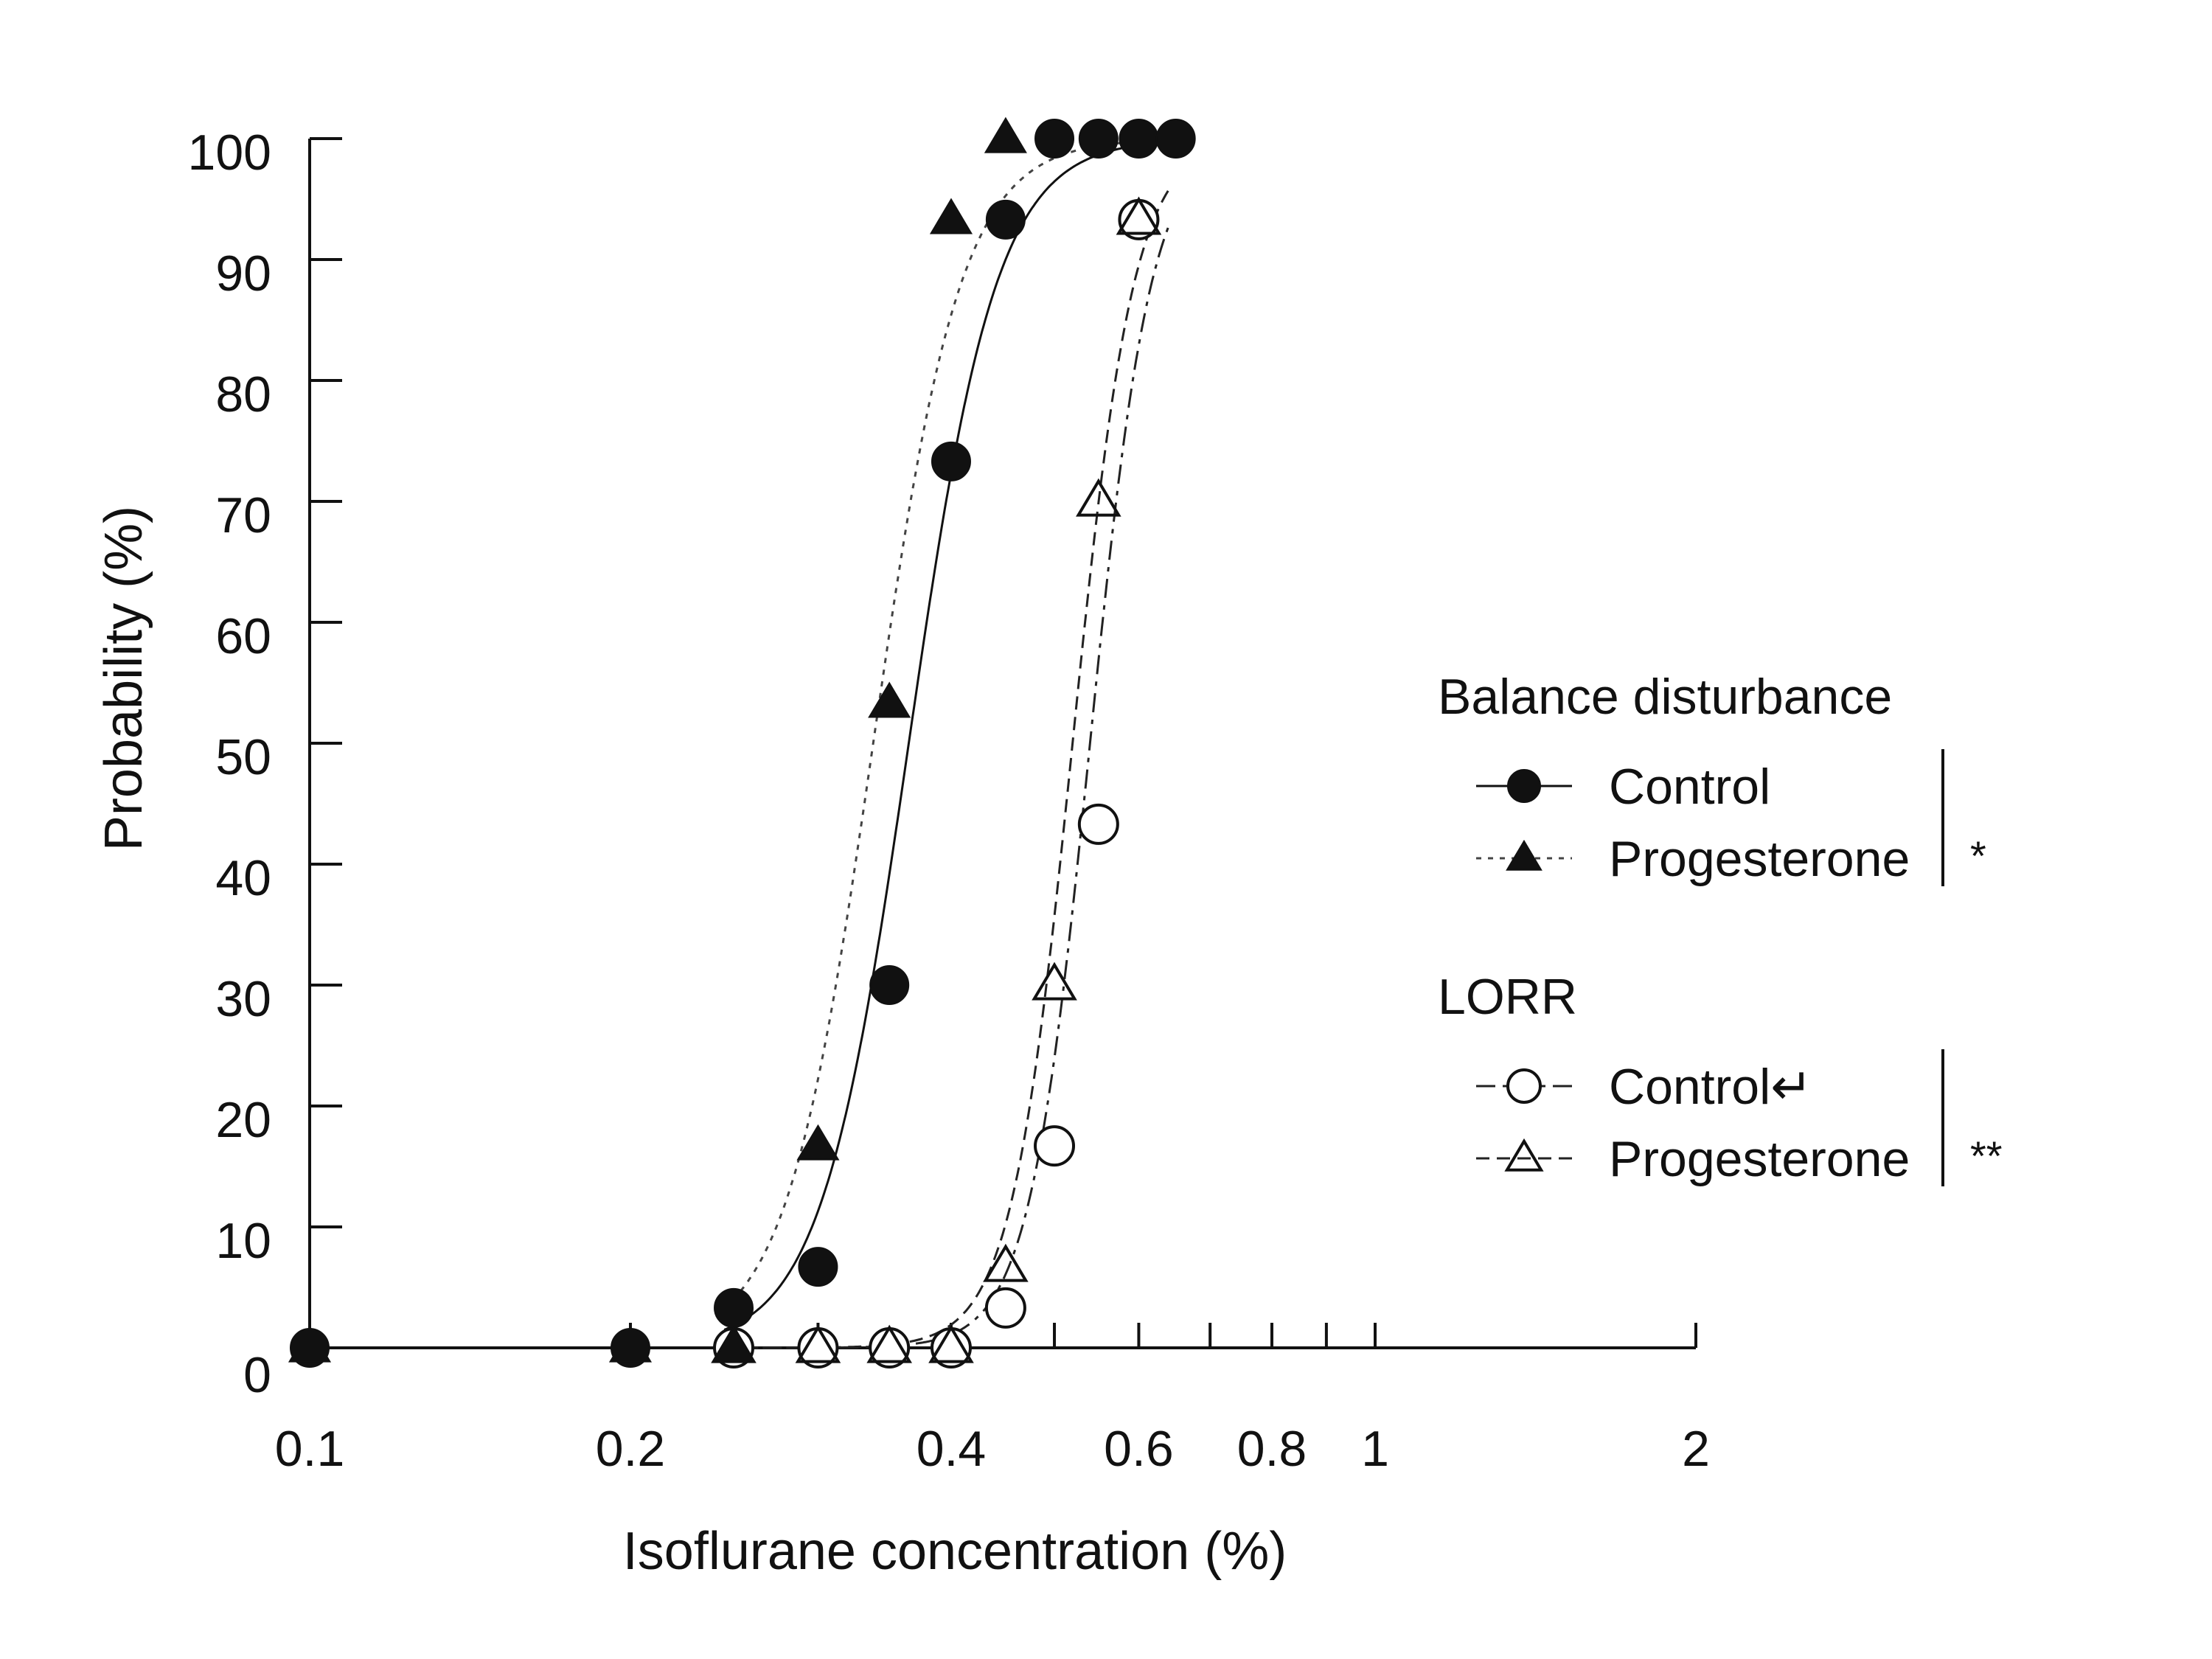 The width and height of the screenshot is (2212, 1659). I want to click on legend-label: Control, so click(1689, 787).